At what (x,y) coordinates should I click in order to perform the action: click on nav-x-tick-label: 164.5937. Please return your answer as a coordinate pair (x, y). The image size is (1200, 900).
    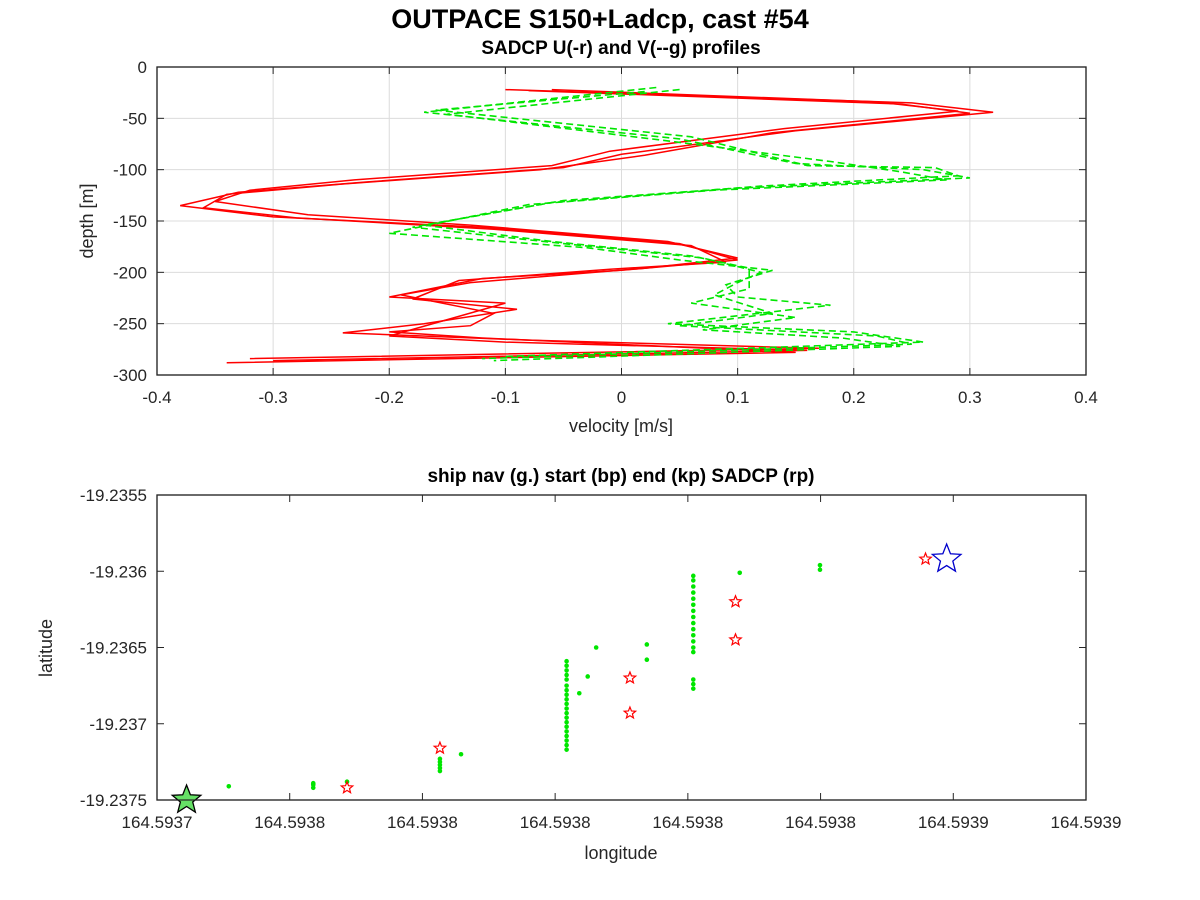
    Looking at the image, I should click on (157, 822).